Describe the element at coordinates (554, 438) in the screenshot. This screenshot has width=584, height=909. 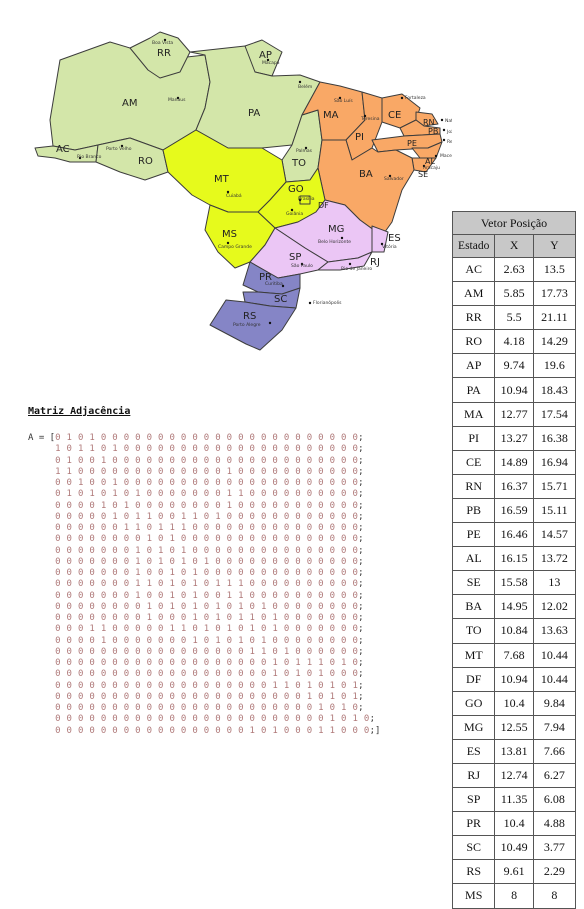
I see `cell-y: 16.38` at that location.